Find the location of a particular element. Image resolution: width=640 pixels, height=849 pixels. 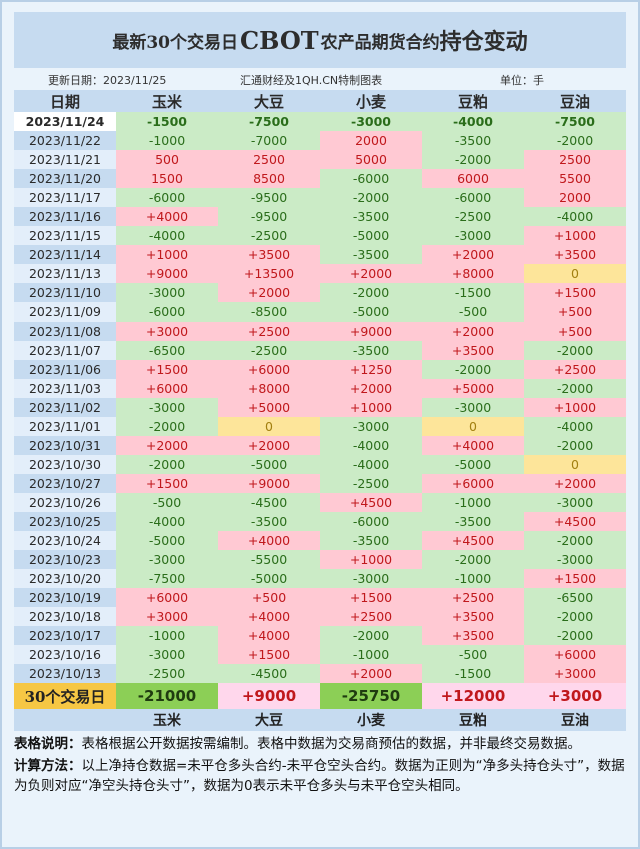

value-cell: +13500 is located at coordinates (269, 274).